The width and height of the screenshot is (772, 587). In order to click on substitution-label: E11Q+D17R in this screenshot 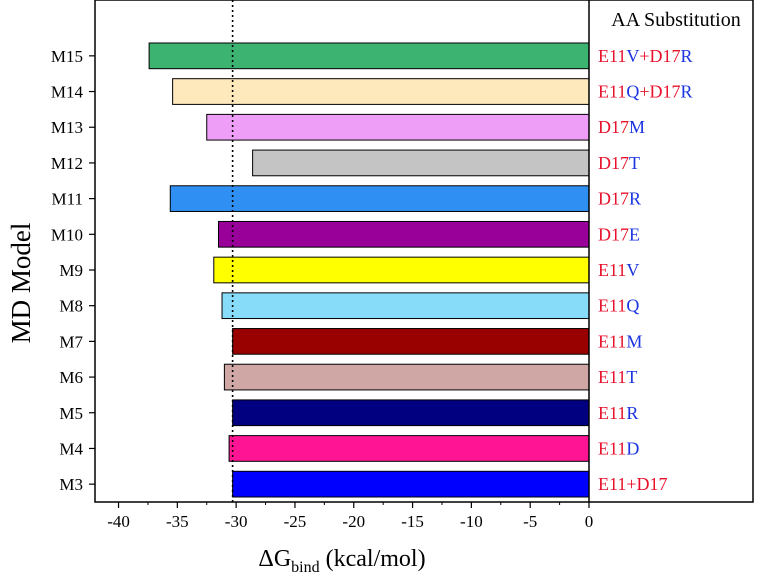, I will do `click(645, 92)`.